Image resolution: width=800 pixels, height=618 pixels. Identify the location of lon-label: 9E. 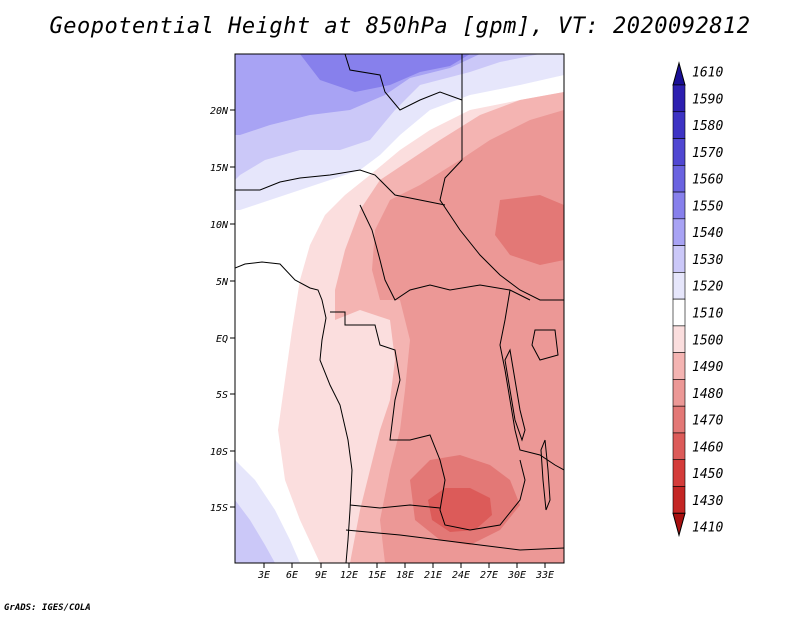
(321, 575).